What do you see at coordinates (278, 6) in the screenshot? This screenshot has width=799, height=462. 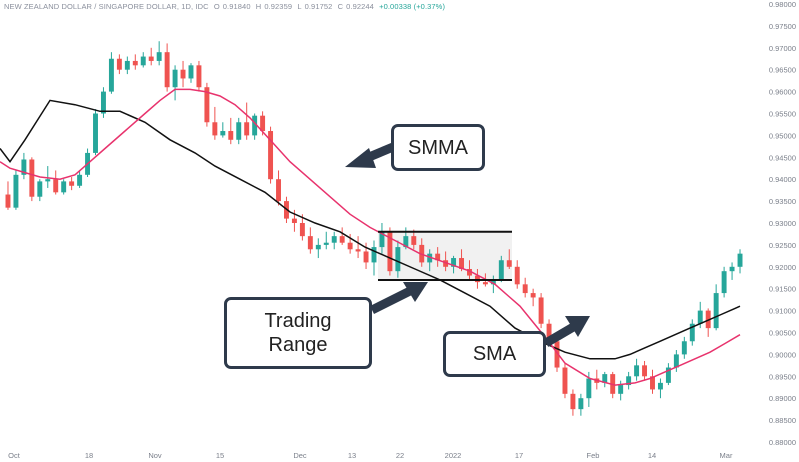 I see `high-value: 0.92359` at bounding box center [278, 6].